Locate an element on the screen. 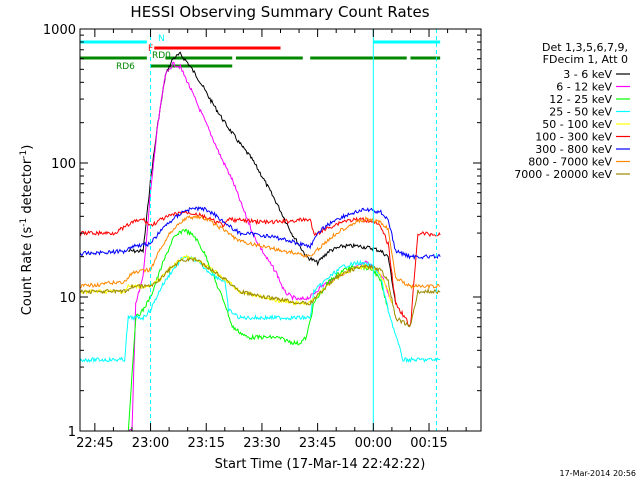 Image resolution: width=640 pixels, height=484 pixels. legend-label-12-25-kev: 12 - 25 keV is located at coordinates (580, 99).